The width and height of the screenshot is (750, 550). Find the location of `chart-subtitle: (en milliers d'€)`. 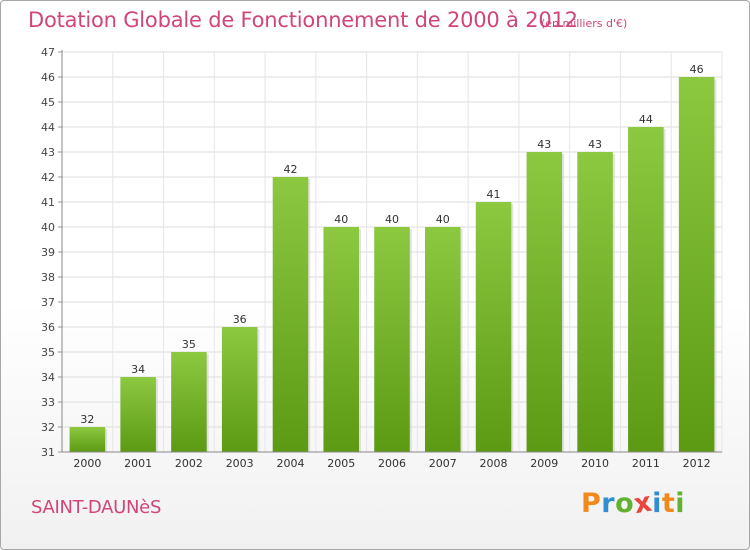

chart-subtitle: (en milliers d'€) is located at coordinates (584, 23).